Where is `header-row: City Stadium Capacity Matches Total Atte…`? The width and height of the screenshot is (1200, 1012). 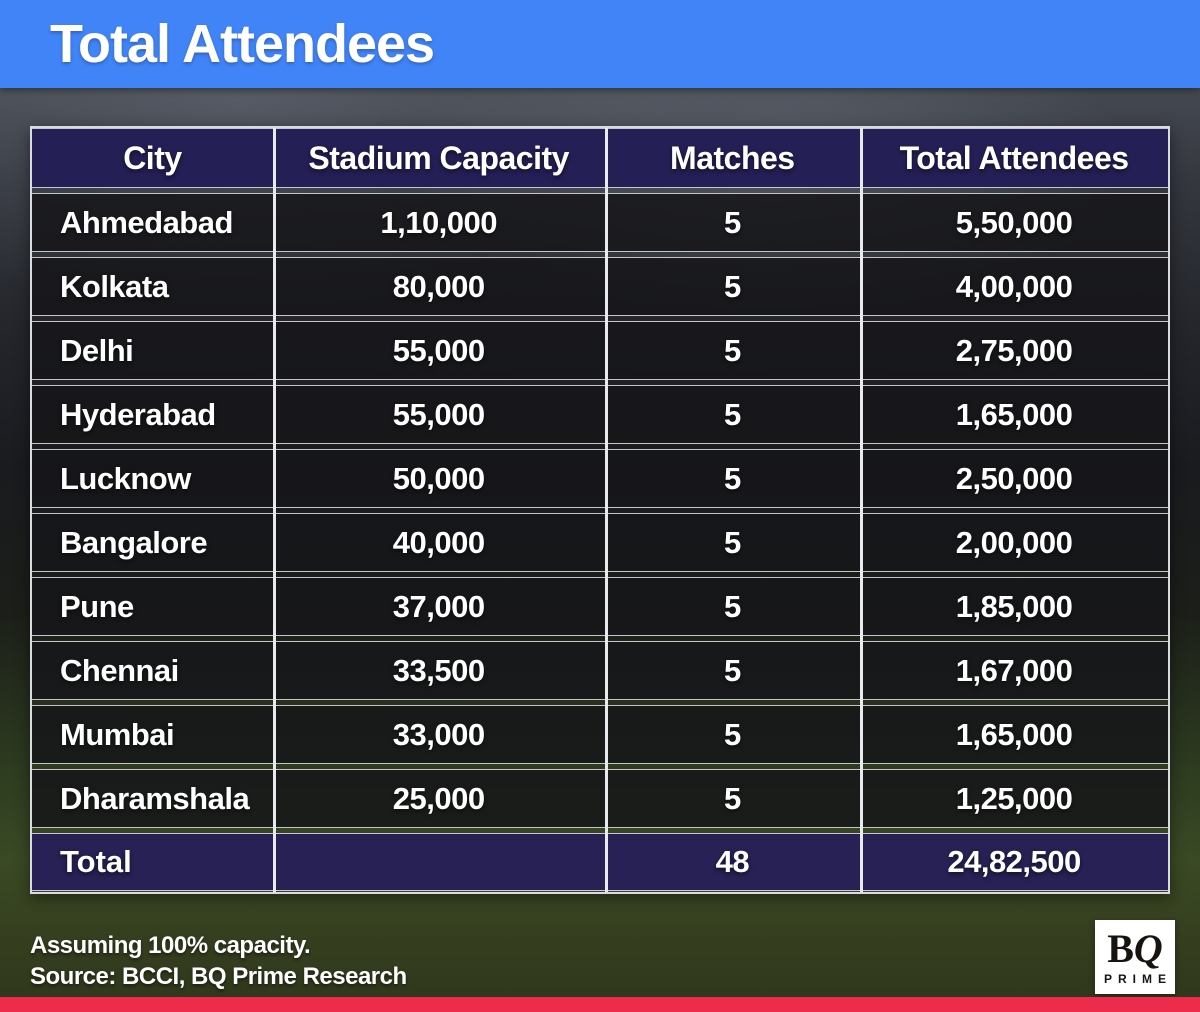 header-row: City Stadium Capacity Matches Total Atte… is located at coordinates (600, 158).